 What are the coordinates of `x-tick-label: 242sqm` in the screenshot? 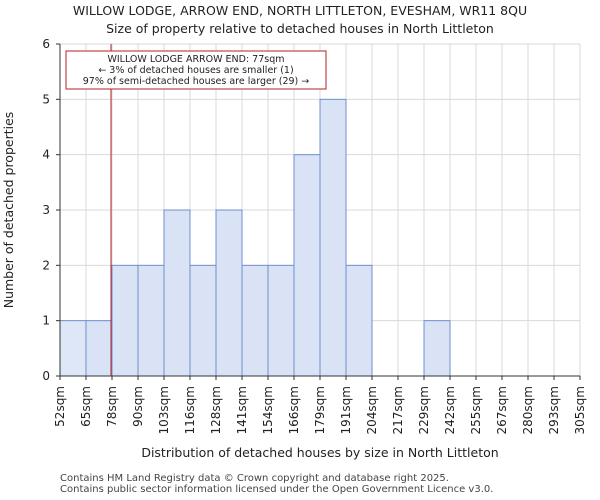 It's located at (450, 410).